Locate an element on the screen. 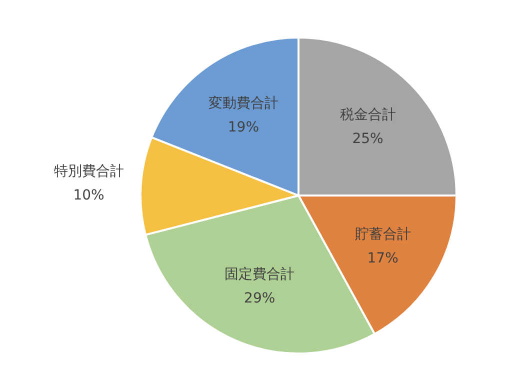 Image resolution: width=526 pixels, height=376 pixels. data-label: 19% is located at coordinates (244, 127).